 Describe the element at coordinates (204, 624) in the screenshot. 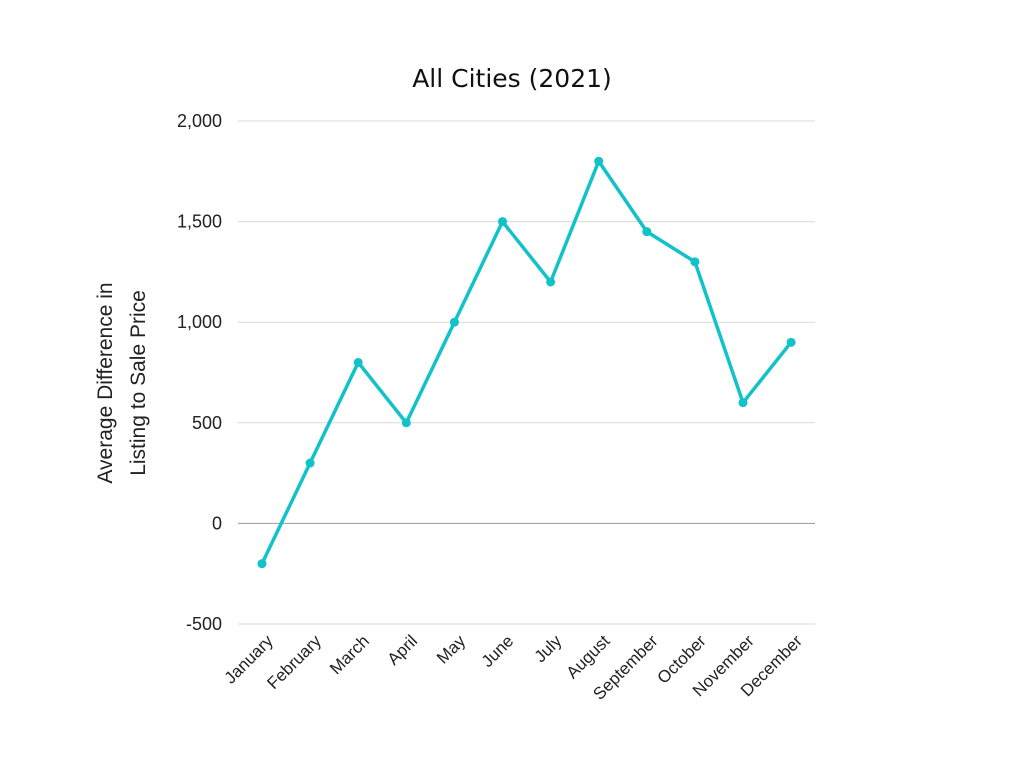

I see `y-tick-label: -500` at that location.